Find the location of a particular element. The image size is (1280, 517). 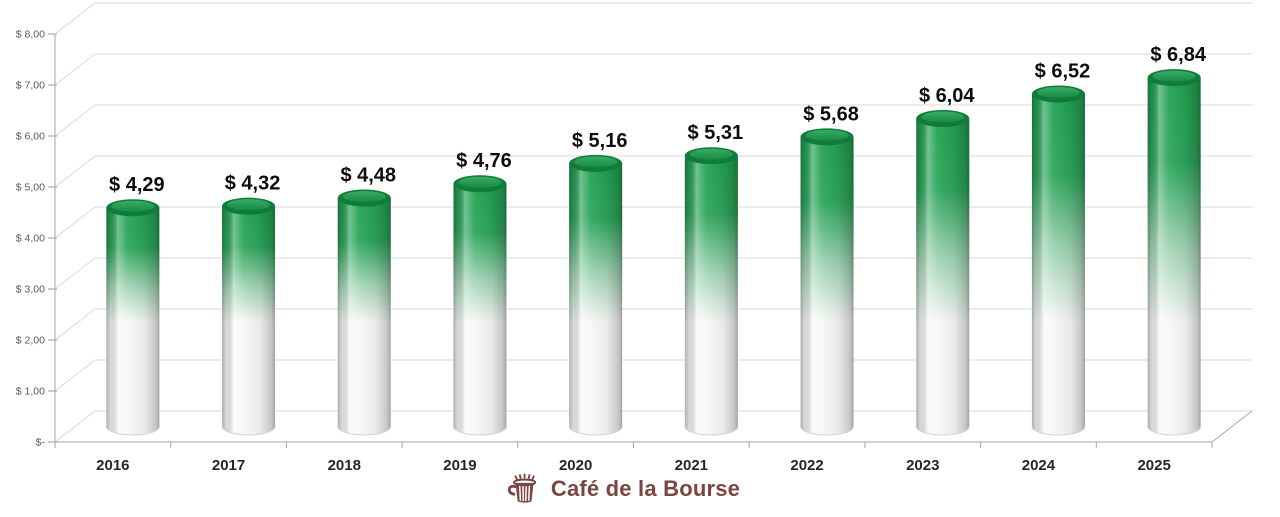

coffee-cup-icon is located at coordinates (522, 488).